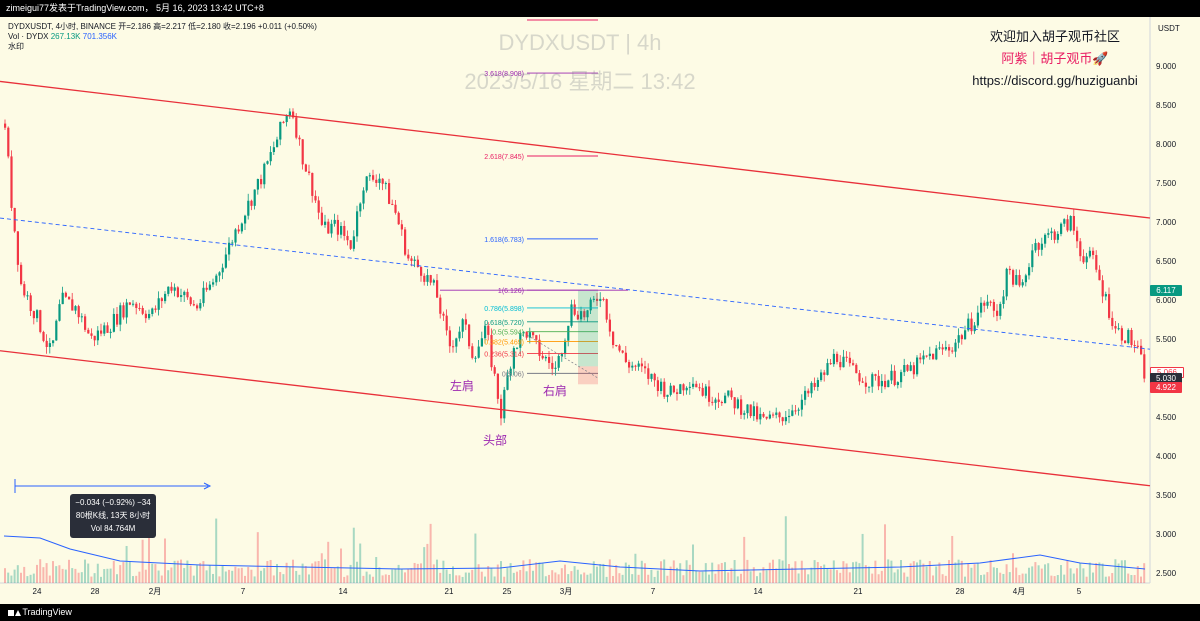  Describe the element at coordinates (1166, 417) in the screenshot. I see `y-tick-label: 4.500` at that location.